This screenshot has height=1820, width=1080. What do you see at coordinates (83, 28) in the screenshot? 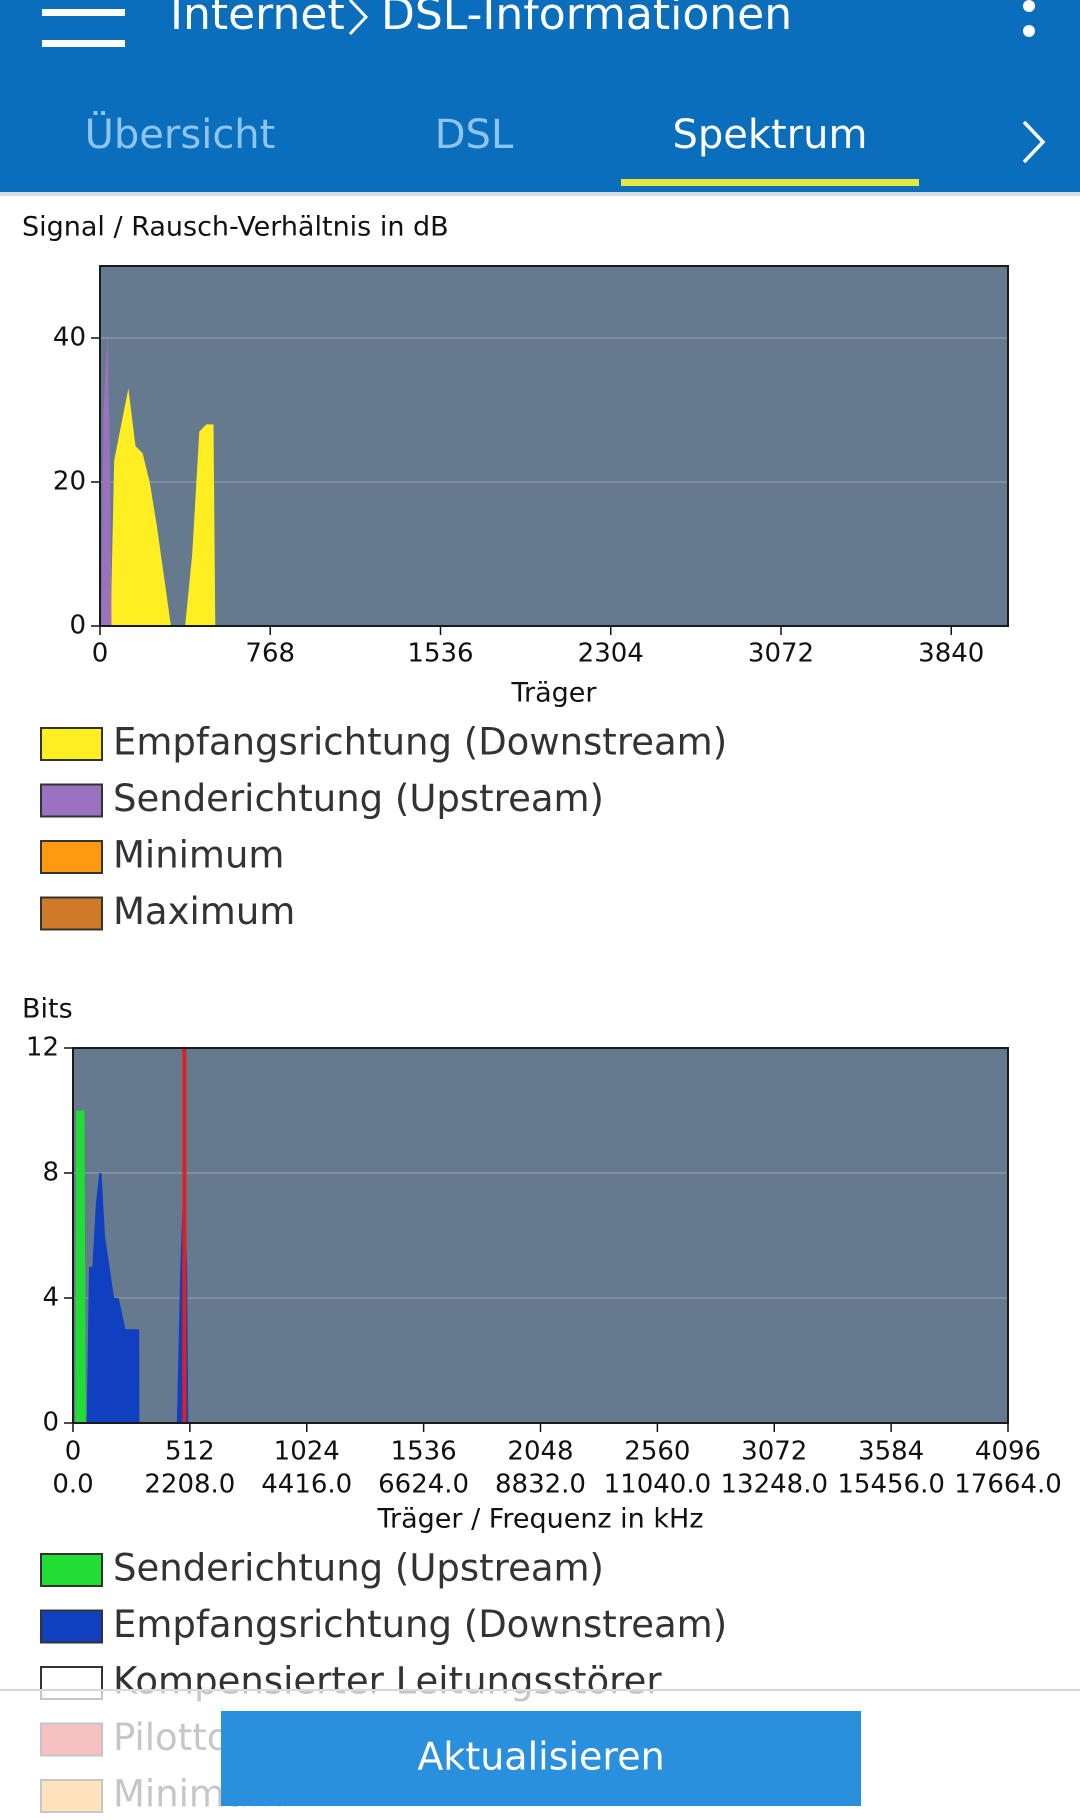
I see `menu-button` at bounding box center [83, 28].